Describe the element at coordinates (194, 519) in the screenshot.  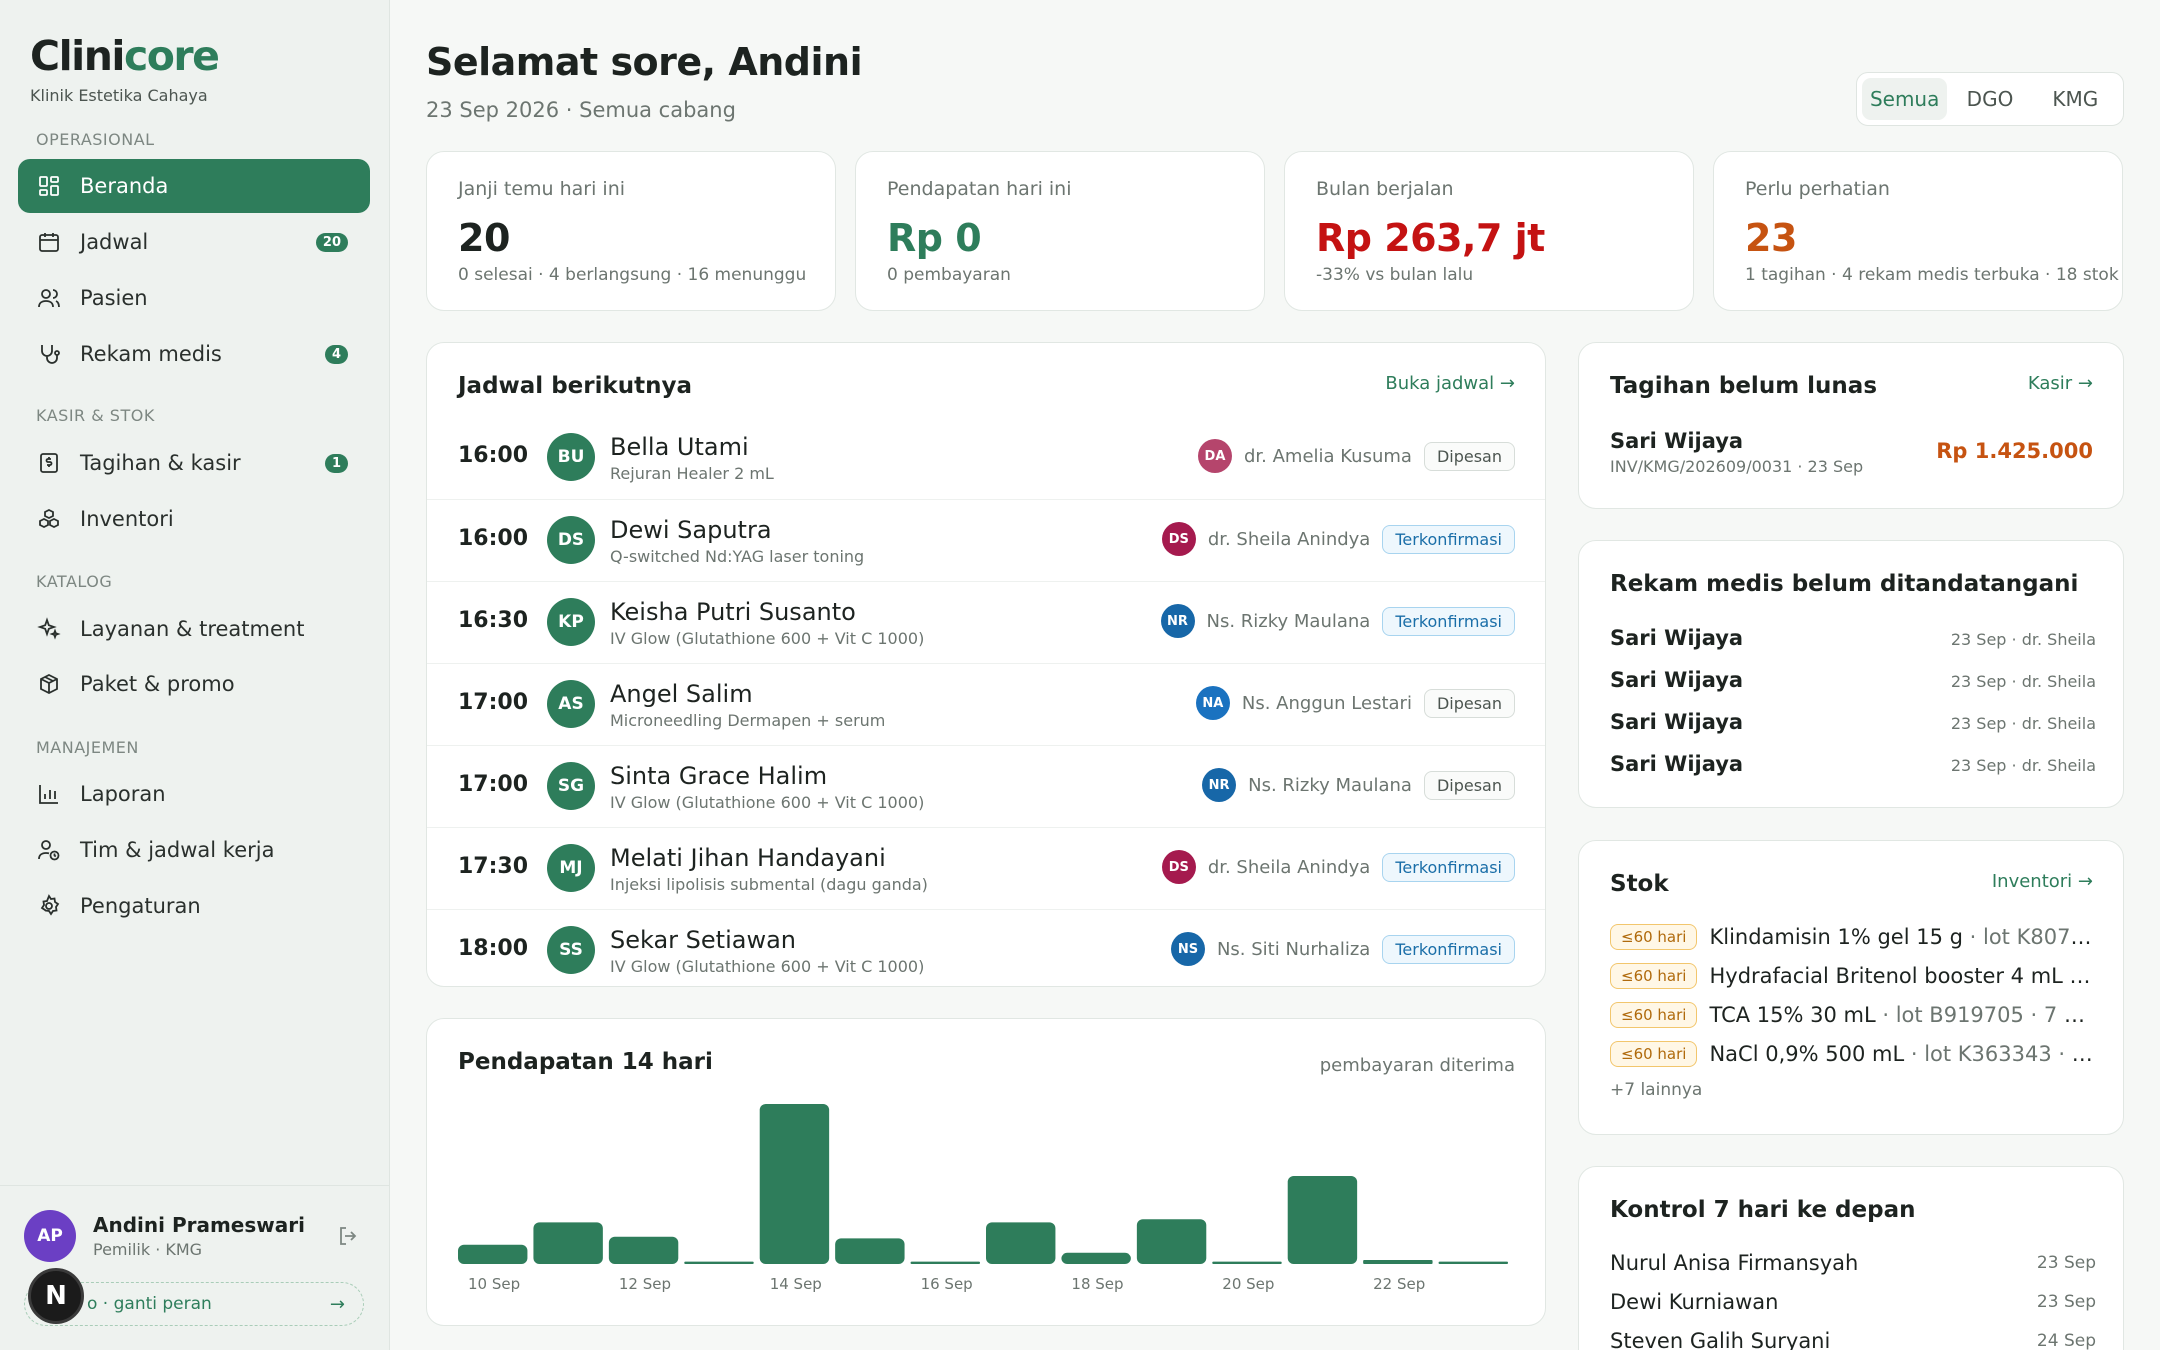
I see `sidebar-item-inventori: Inventori` at that location.